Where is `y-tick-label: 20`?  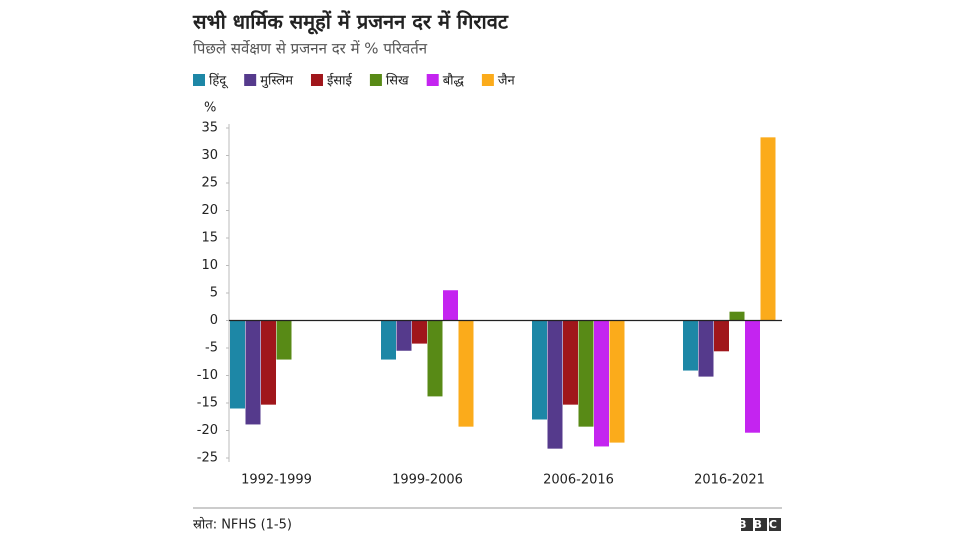 y-tick-label: 20 is located at coordinates (209, 210).